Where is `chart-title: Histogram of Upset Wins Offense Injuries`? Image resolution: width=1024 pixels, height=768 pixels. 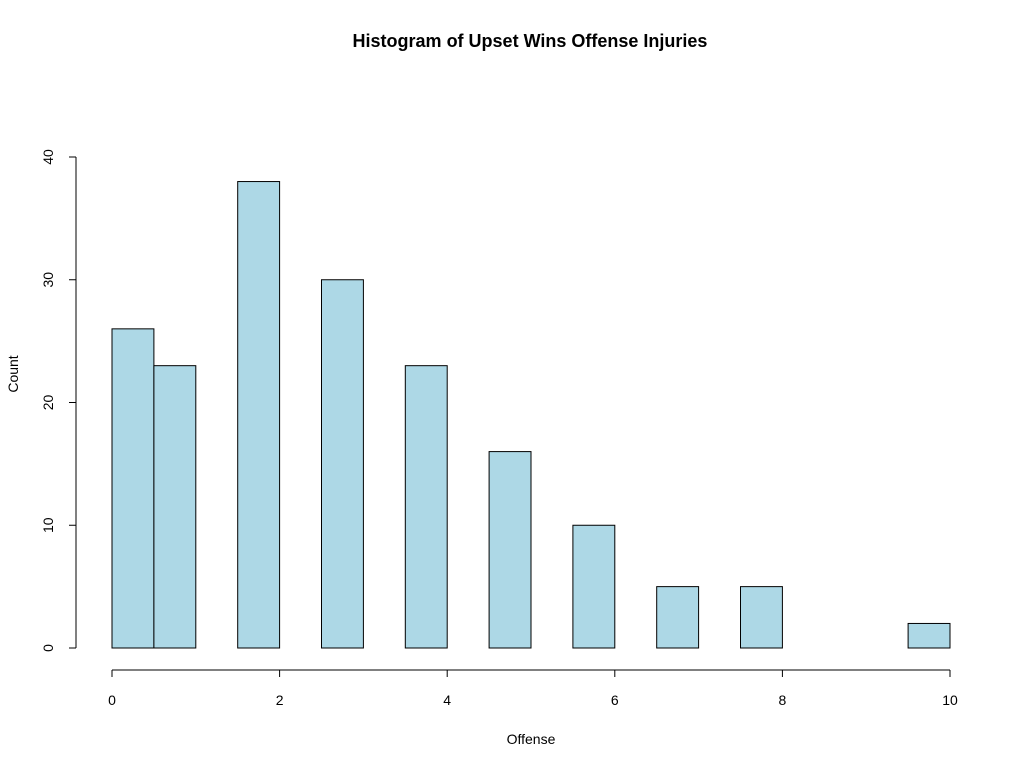
chart-title: Histogram of Upset Wins Offense Injuries is located at coordinates (530, 41).